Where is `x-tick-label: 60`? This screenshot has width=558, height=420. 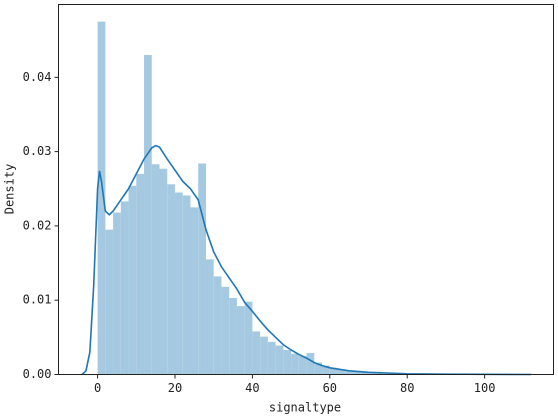
x-tick-label: 60 is located at coordinates (330, 388).